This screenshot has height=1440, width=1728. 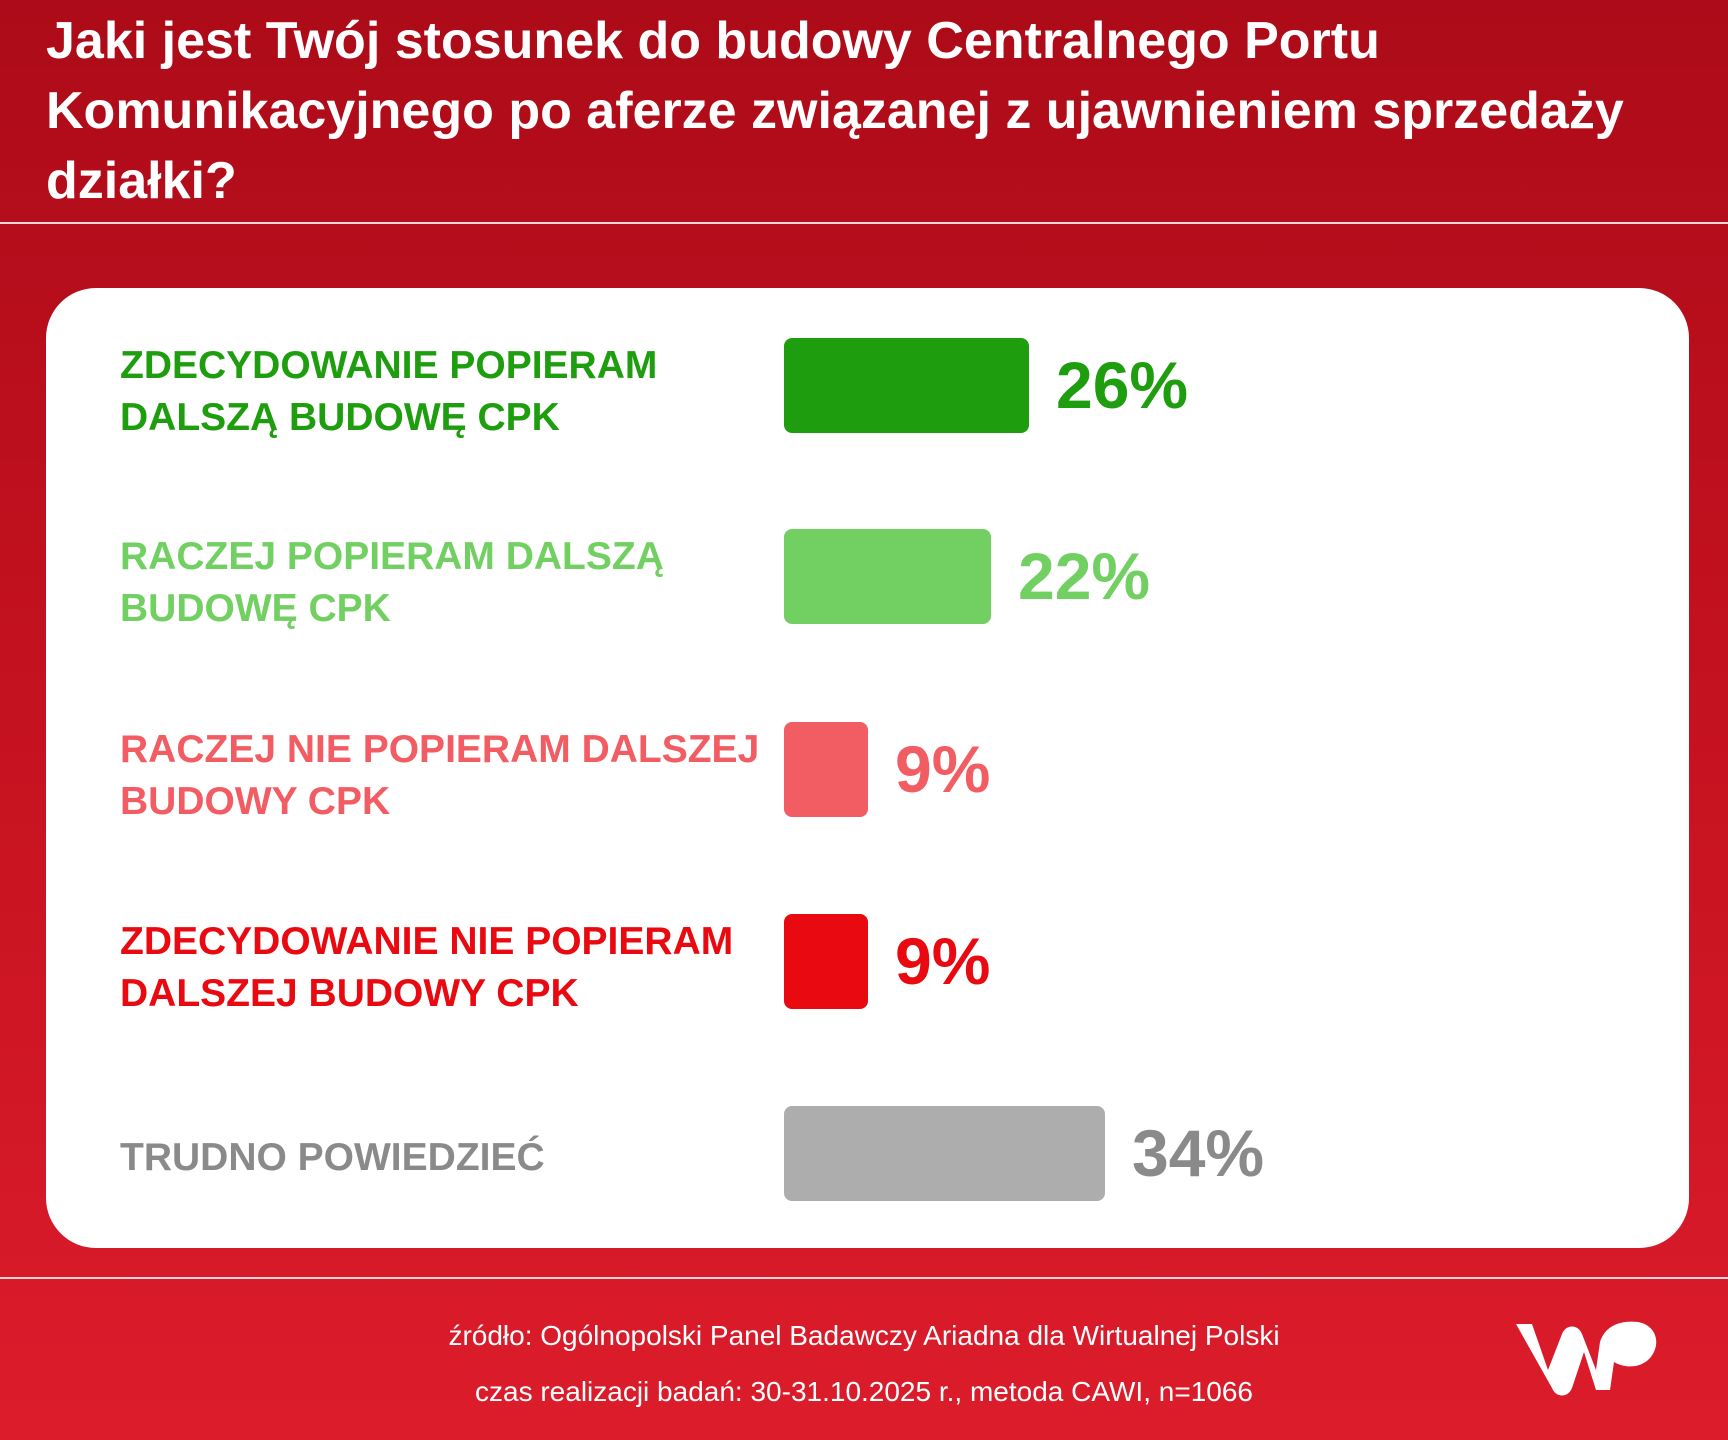 I want to click on wp-logo-icon, so click(x=1586, y=1358).